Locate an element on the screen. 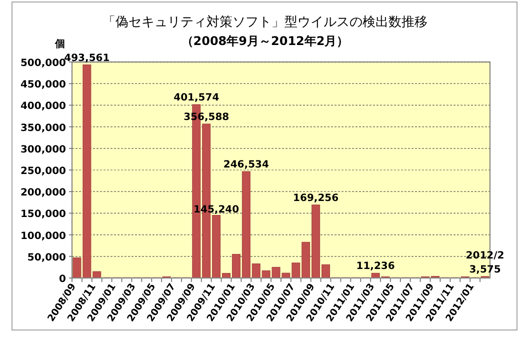  y-tick-label: 400,000 is located at coordinates (43, 106).